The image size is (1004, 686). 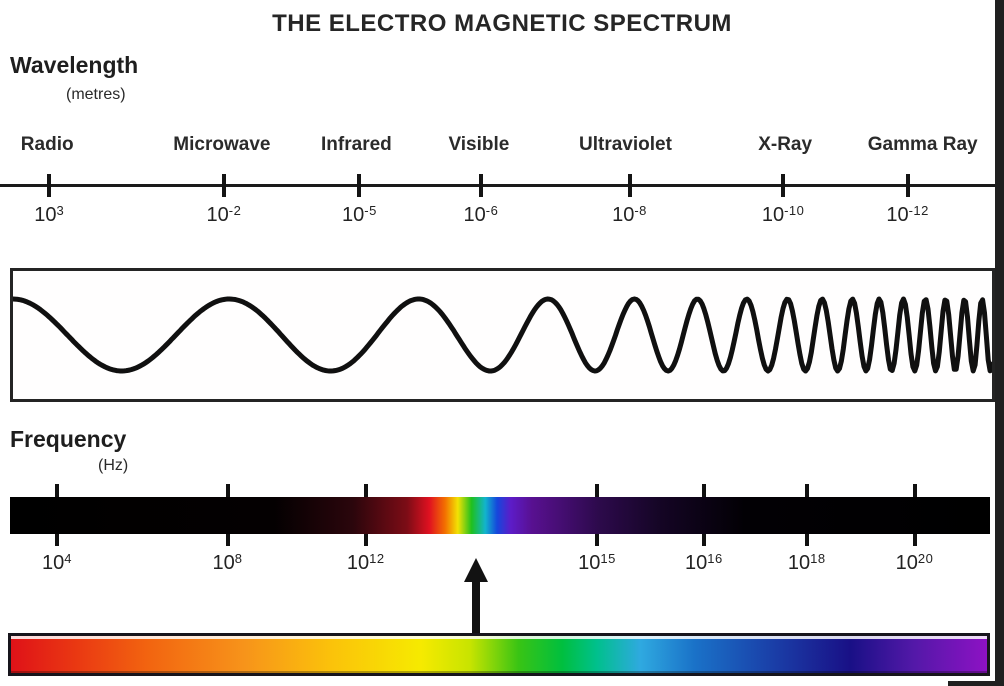 I want to click on bottom-edge-strip, so click(x=976, y=683).